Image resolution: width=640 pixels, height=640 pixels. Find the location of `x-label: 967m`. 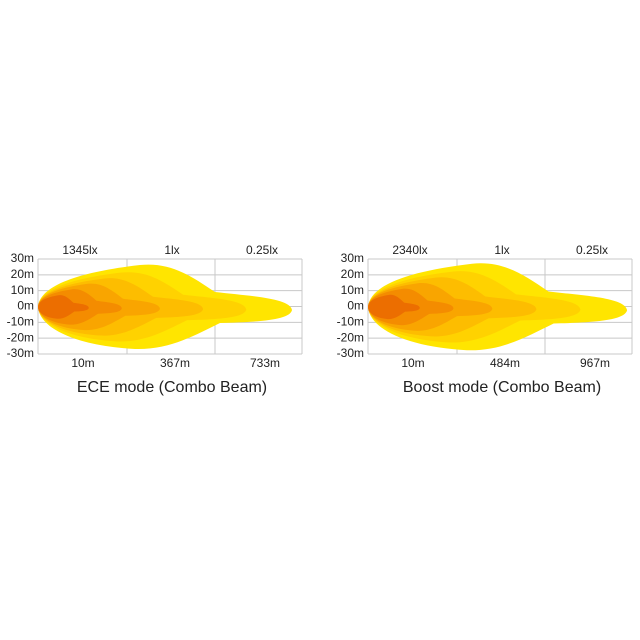

x-label: 967m is located at coordinates (595, 363).